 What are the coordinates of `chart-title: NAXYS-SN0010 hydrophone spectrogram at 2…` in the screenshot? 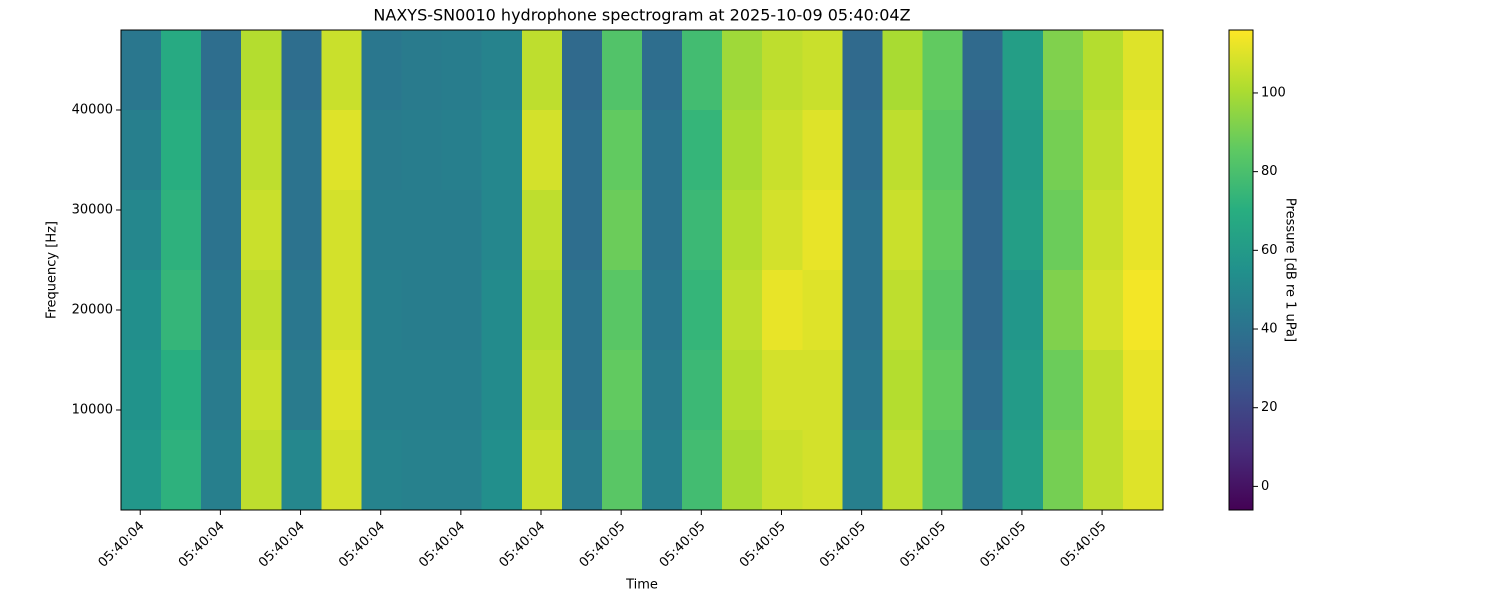 It's located at (641, 15).